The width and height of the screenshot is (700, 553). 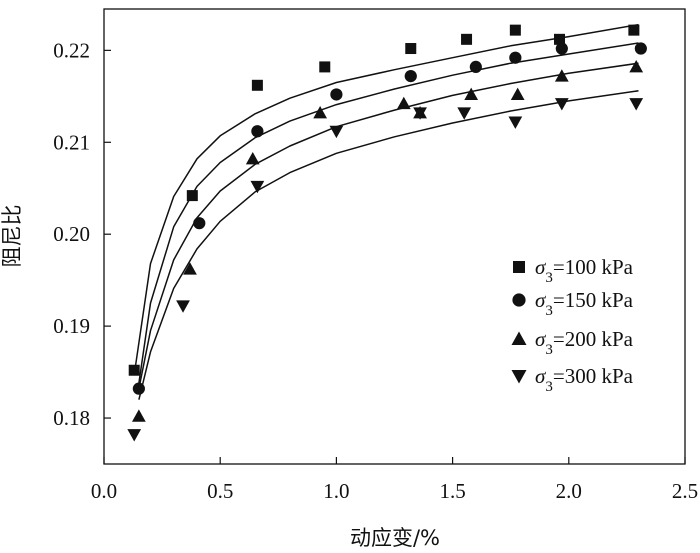 What do you see at coordinates (71, 326) in the screenshot?
I see `y-tick-label: 0.19` at bounding box center [71, 326].